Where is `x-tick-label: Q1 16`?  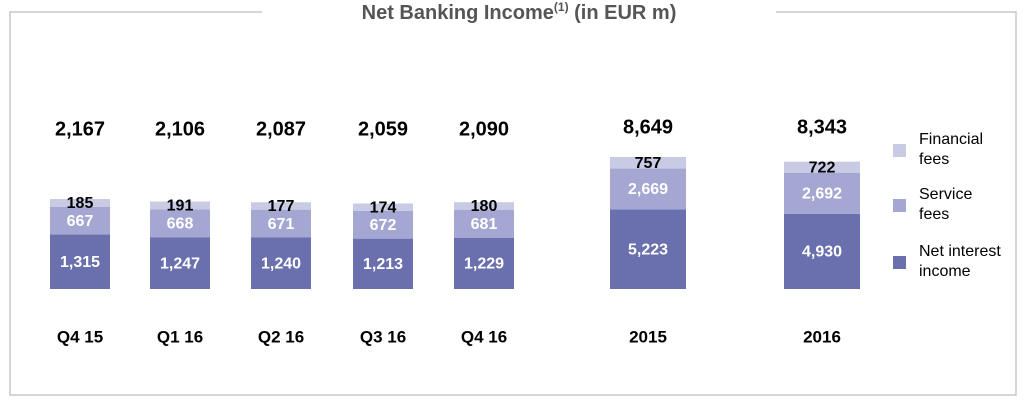
x-tick-label: Q1 16 is located at coordinates (180, 336).